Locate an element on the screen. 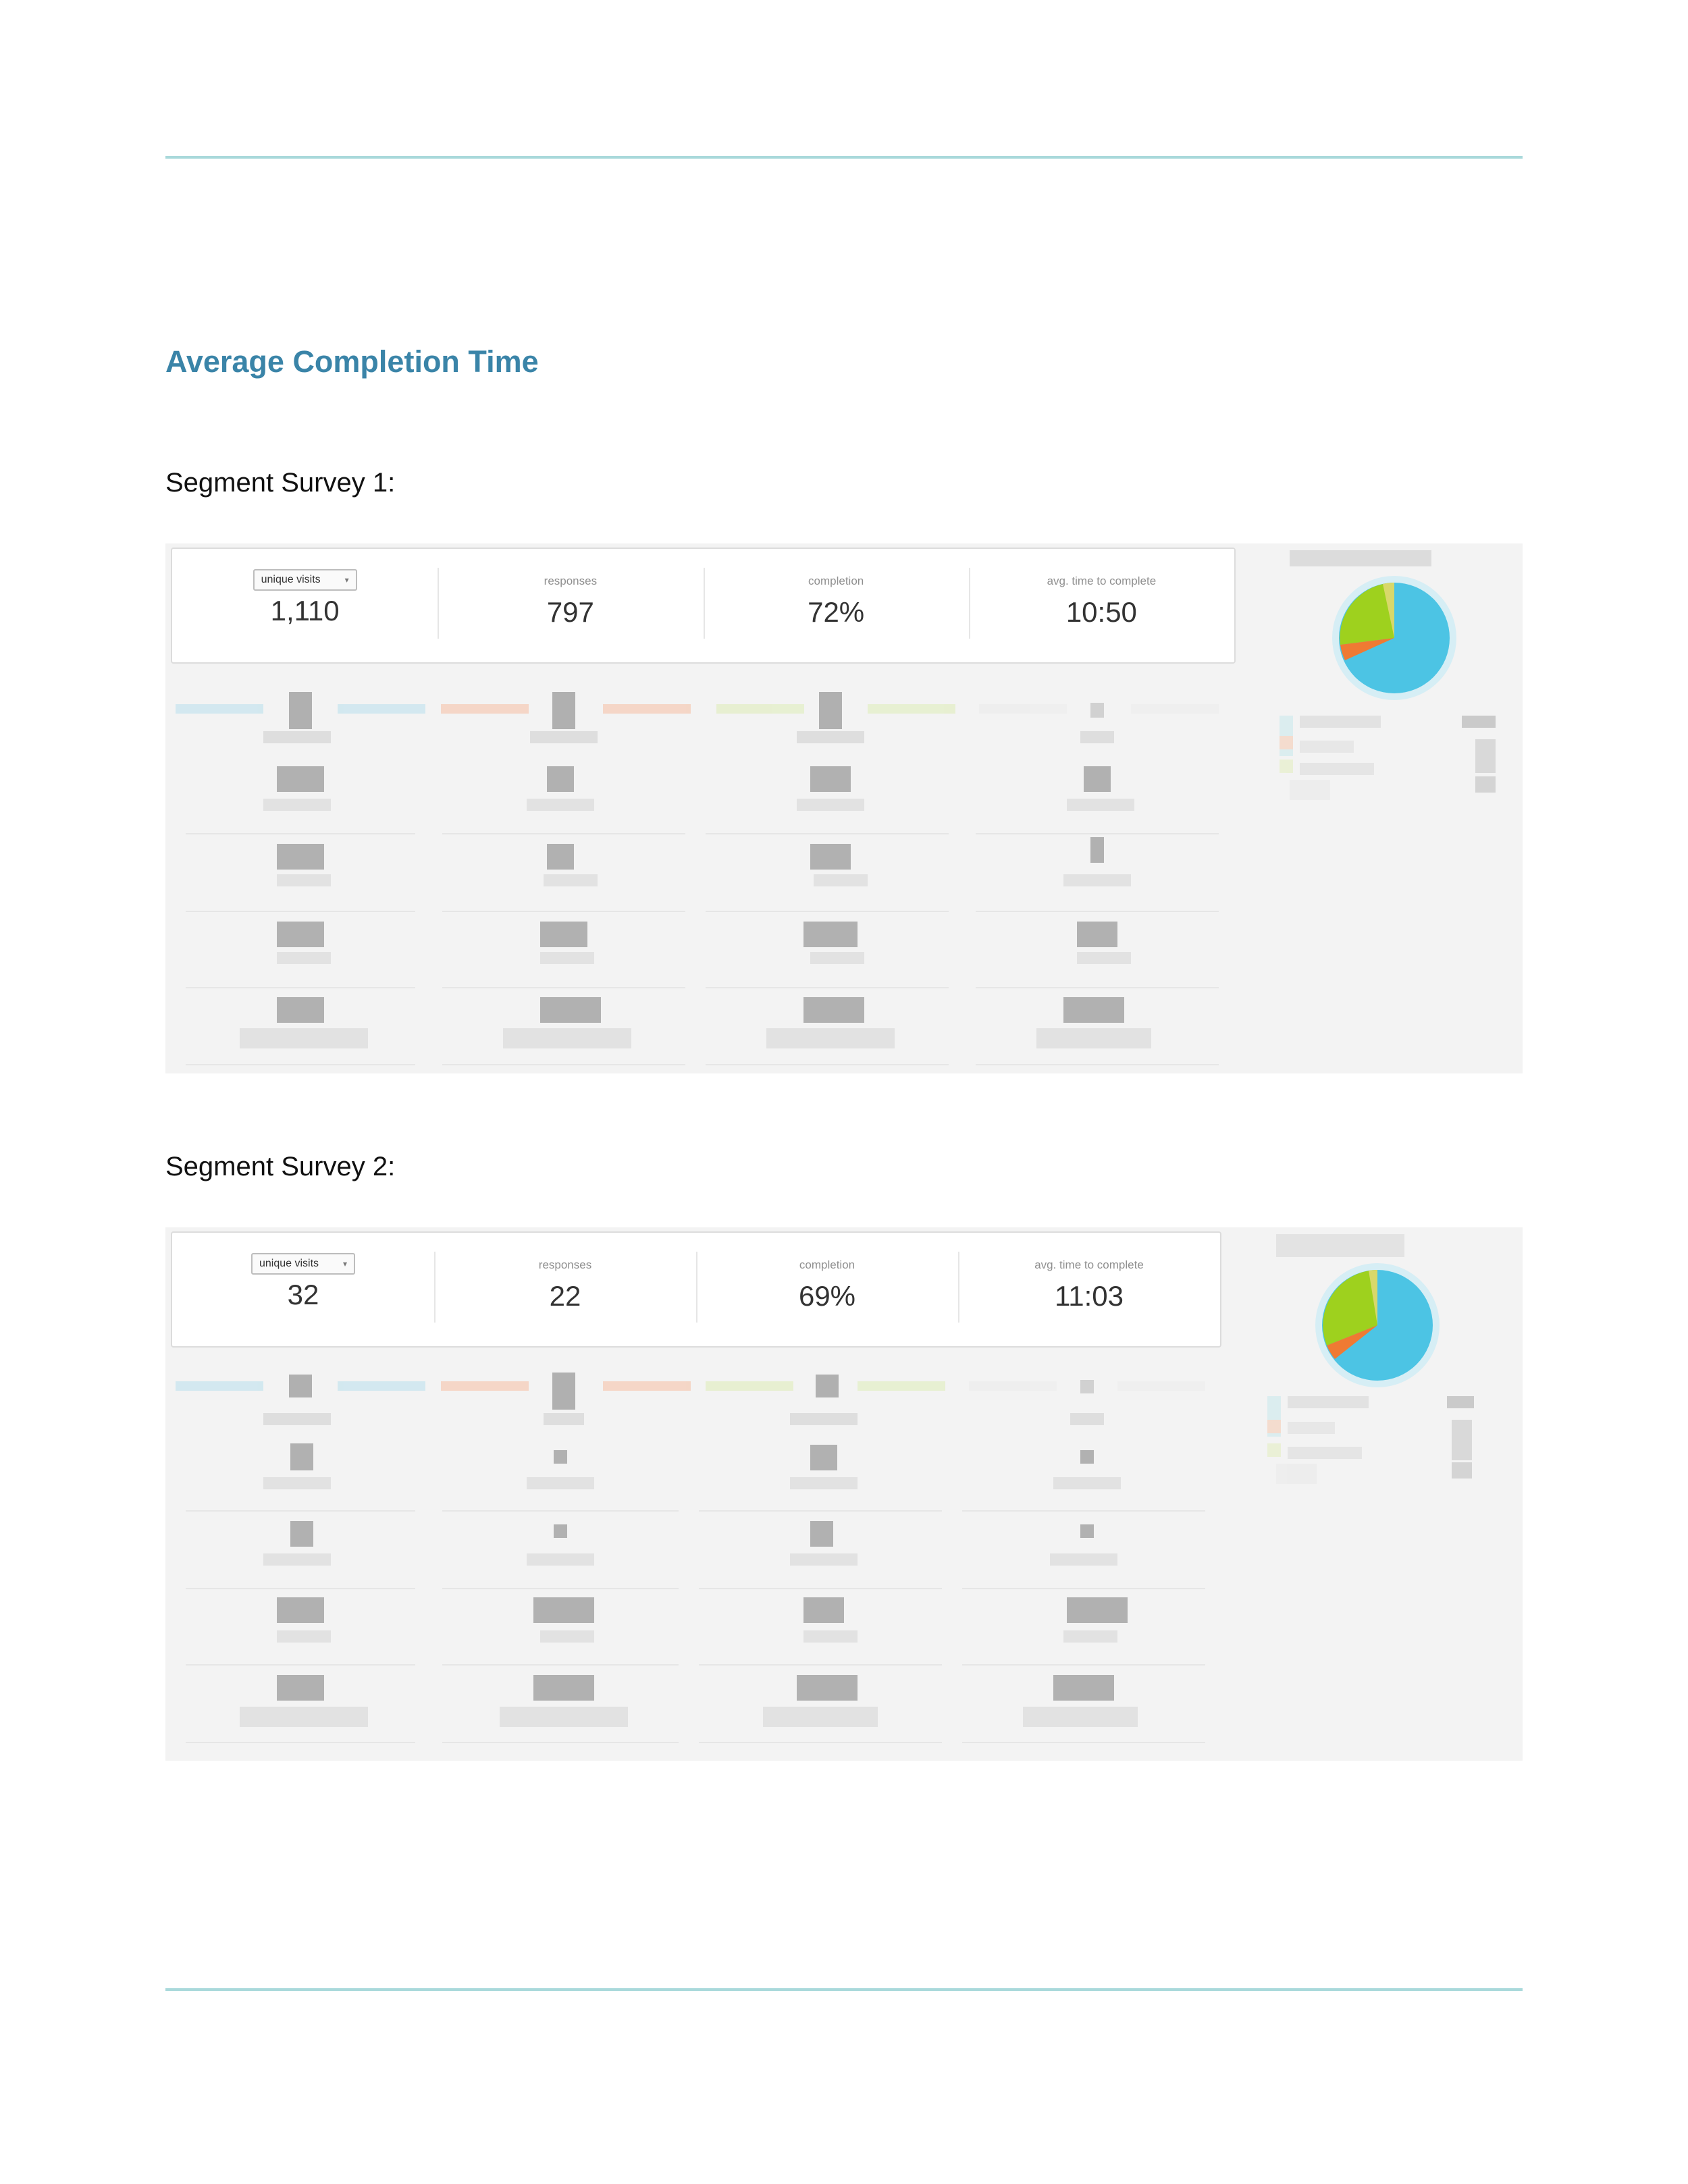 Image resolution: width=1688 pixels, height=2184 pixels. segment-1-responses-stat: responses 797 is located at coordinates (570, 605).